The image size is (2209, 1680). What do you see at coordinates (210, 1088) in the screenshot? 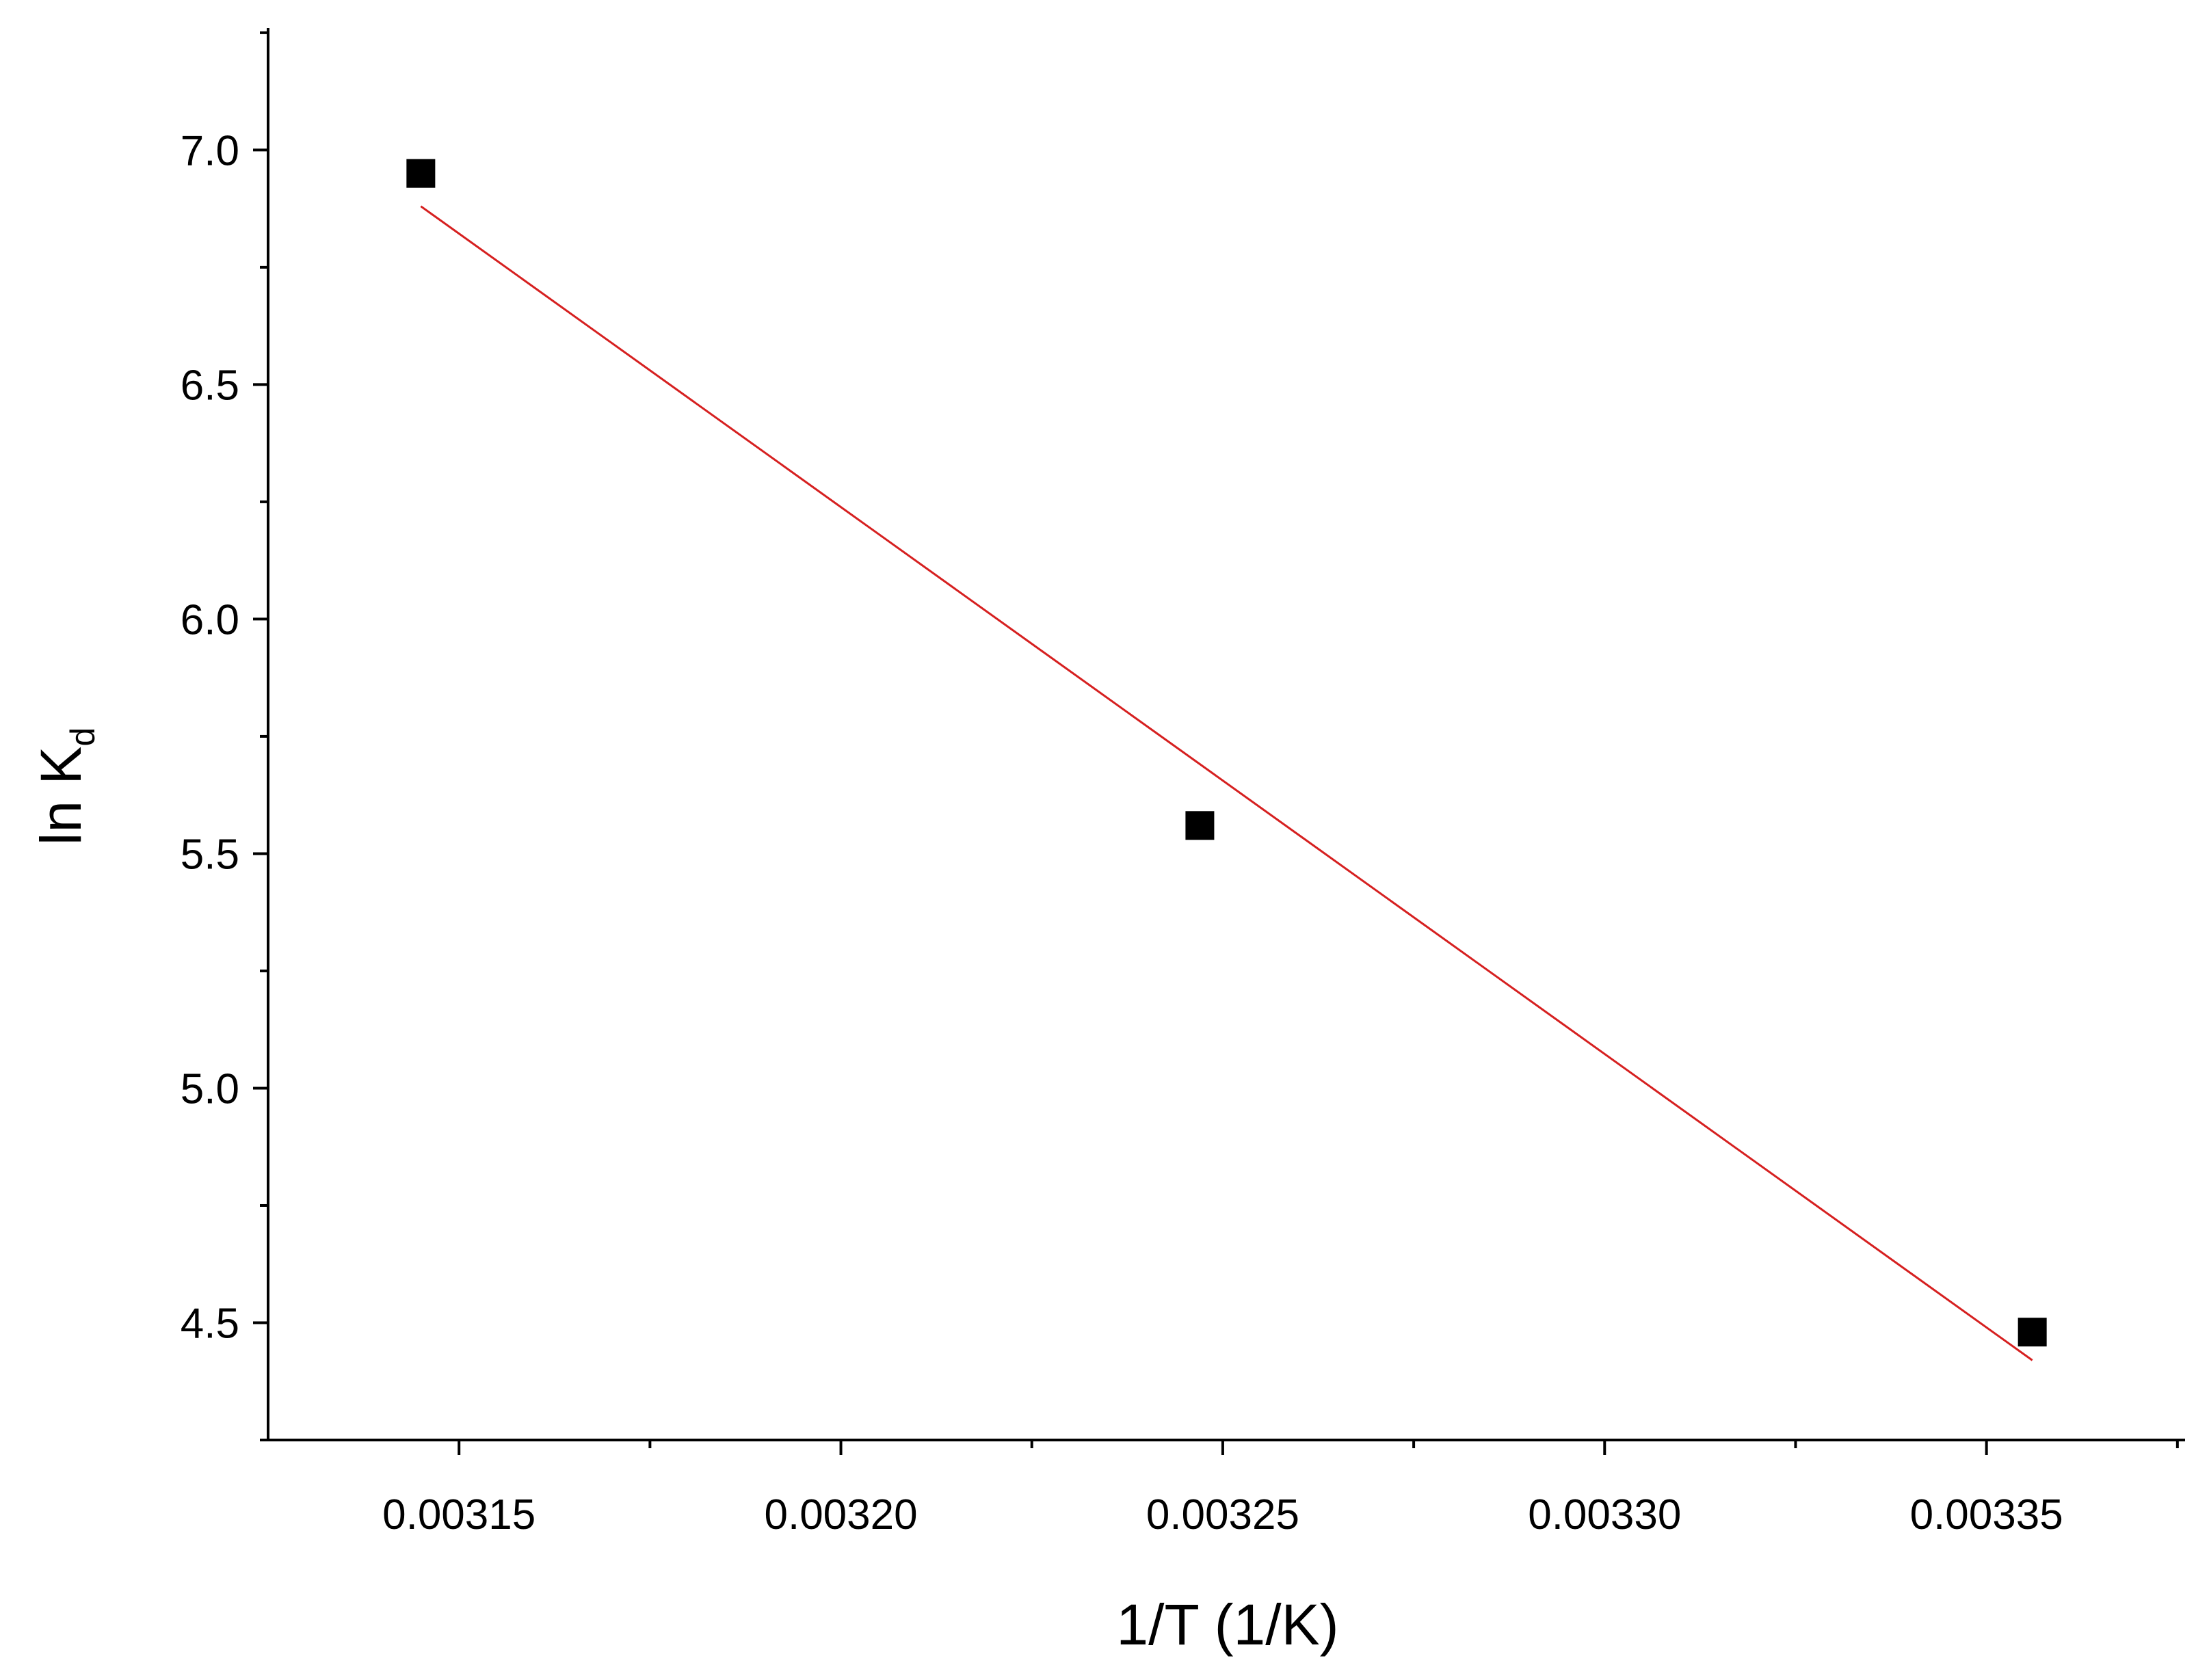
I see `y-tick-label: 5.0` at bounding box center [210, 1088].